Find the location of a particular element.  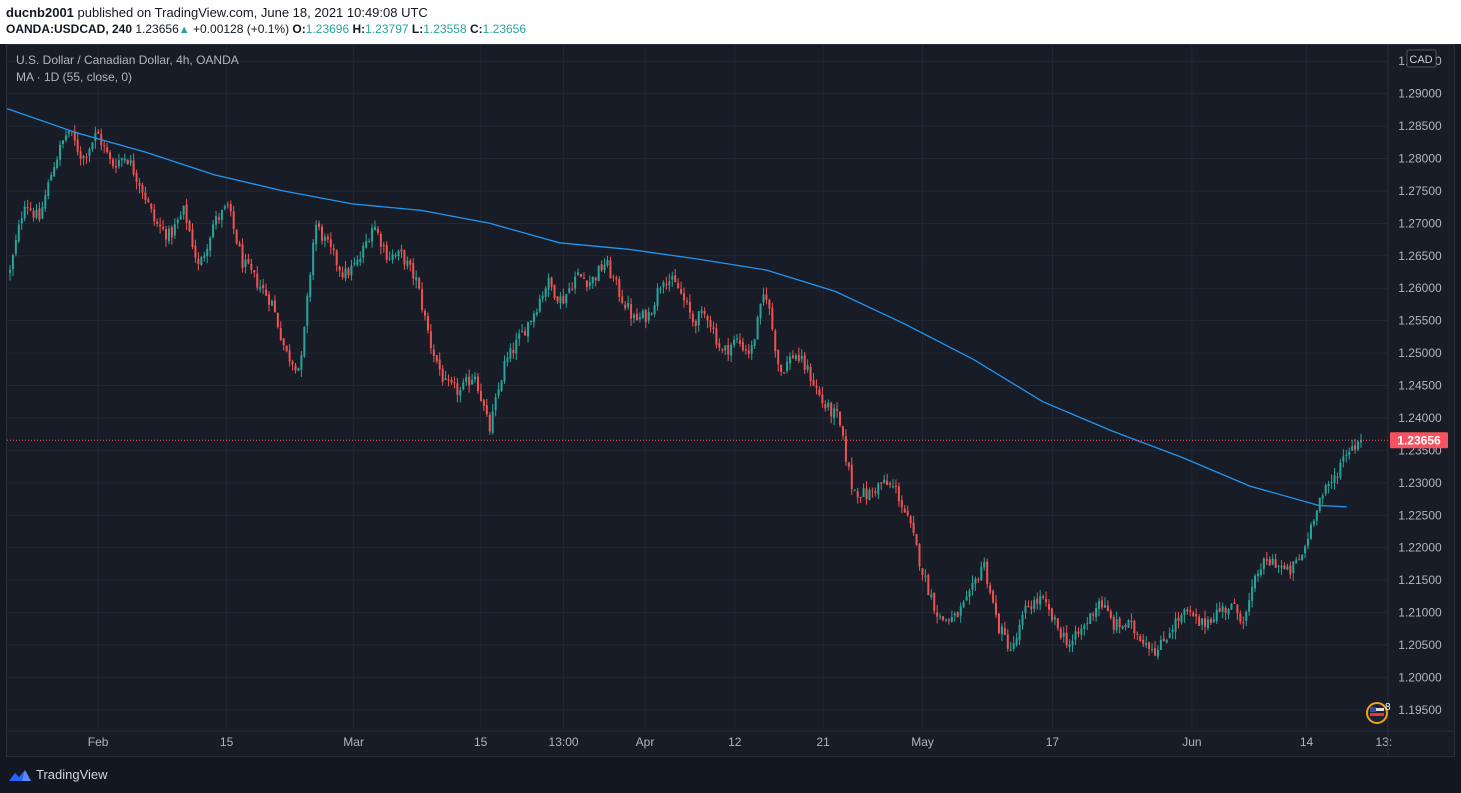

current-price-label: 1.23656 is located at coordinates (1419, 440).